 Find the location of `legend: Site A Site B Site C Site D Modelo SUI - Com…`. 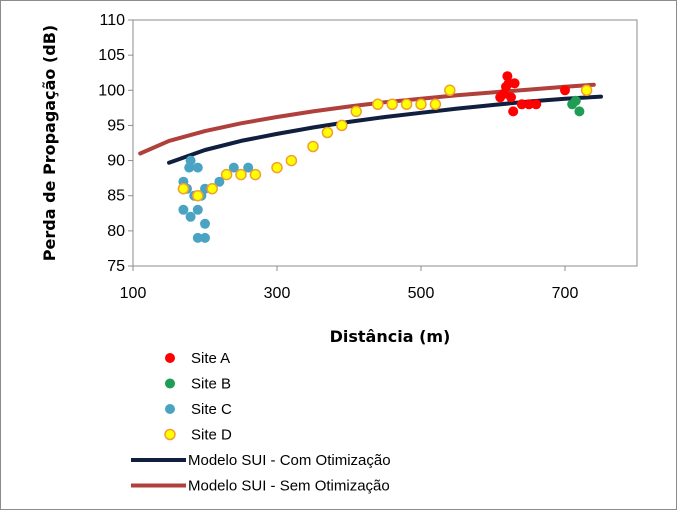

legend: Site A Site B Site C Site D Modelo SUI - Com… is located at coordinates (261, 422).